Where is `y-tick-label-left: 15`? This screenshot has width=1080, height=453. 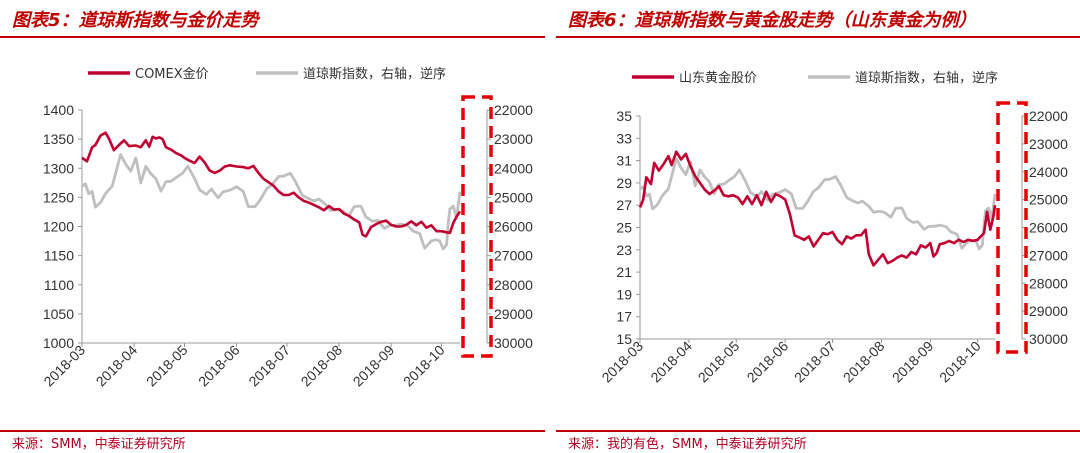
y-tick-label-left: 15 is located at coordinates (624, 339).